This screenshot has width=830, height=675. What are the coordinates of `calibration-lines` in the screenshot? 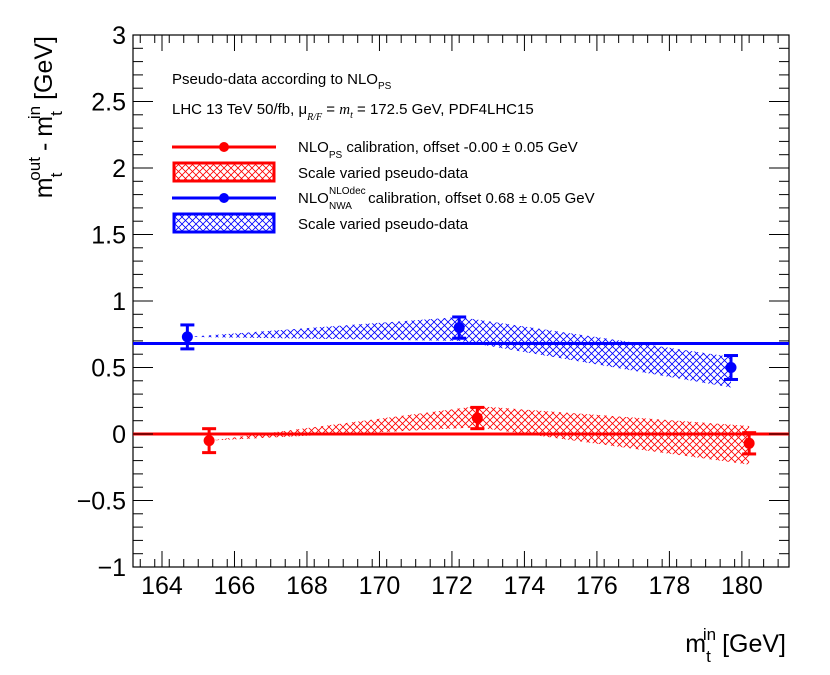 It's located at (461, 389).